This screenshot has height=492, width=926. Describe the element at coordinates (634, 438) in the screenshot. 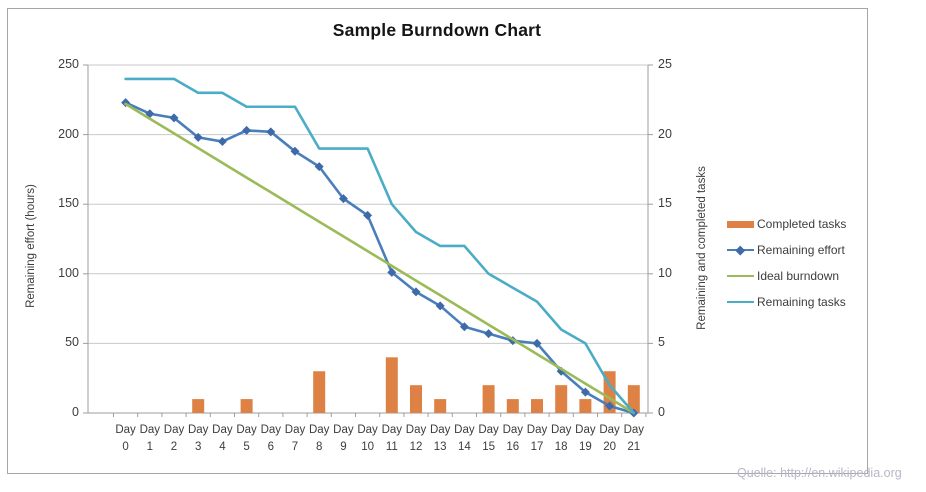

I see `x-axis-tick-label: Day 21` at that location.